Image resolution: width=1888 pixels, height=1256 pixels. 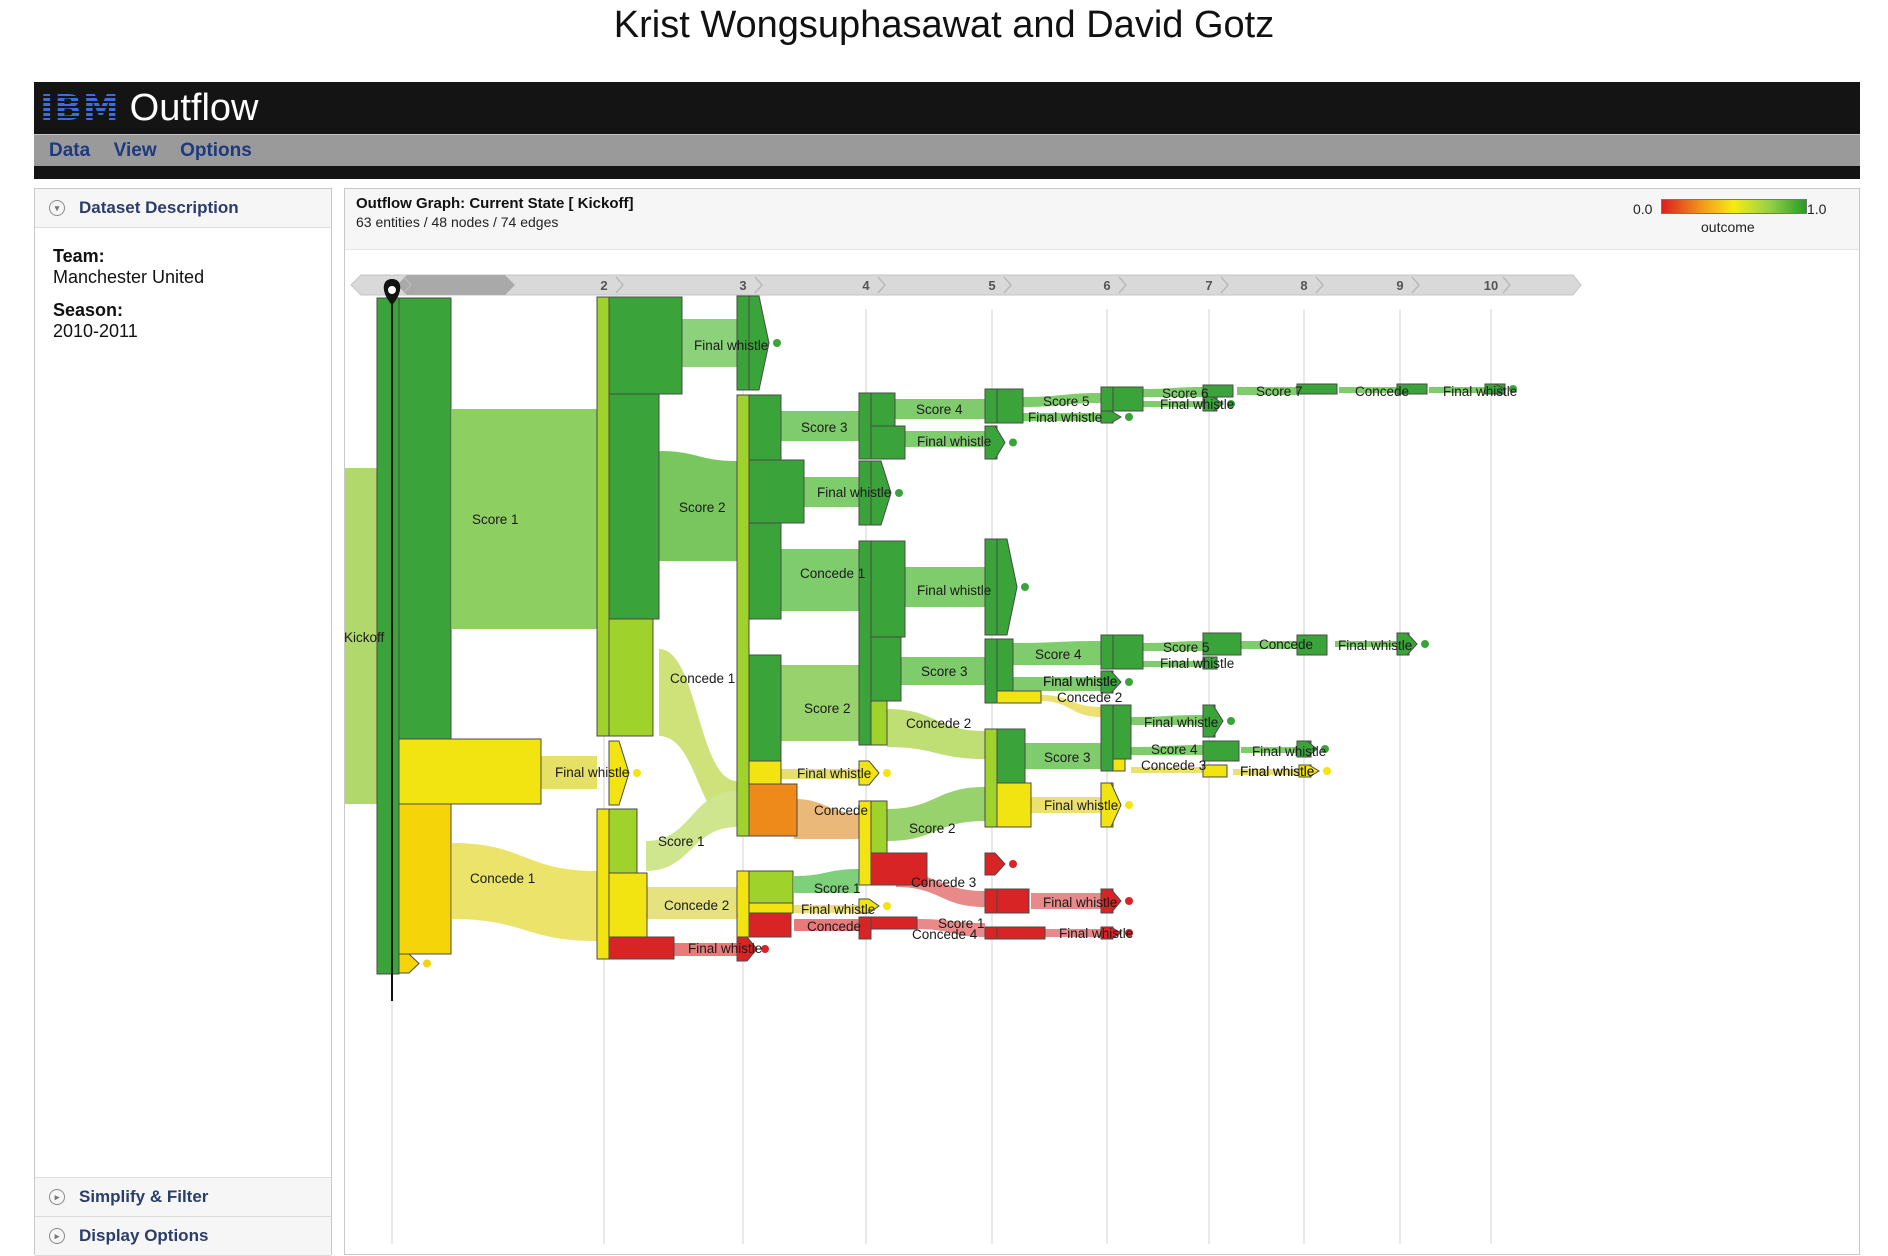 What do you see at coordinates (866, 285) in the screenshot?
I see `timeline-step-label: 4` at bounding box center [866, 285].